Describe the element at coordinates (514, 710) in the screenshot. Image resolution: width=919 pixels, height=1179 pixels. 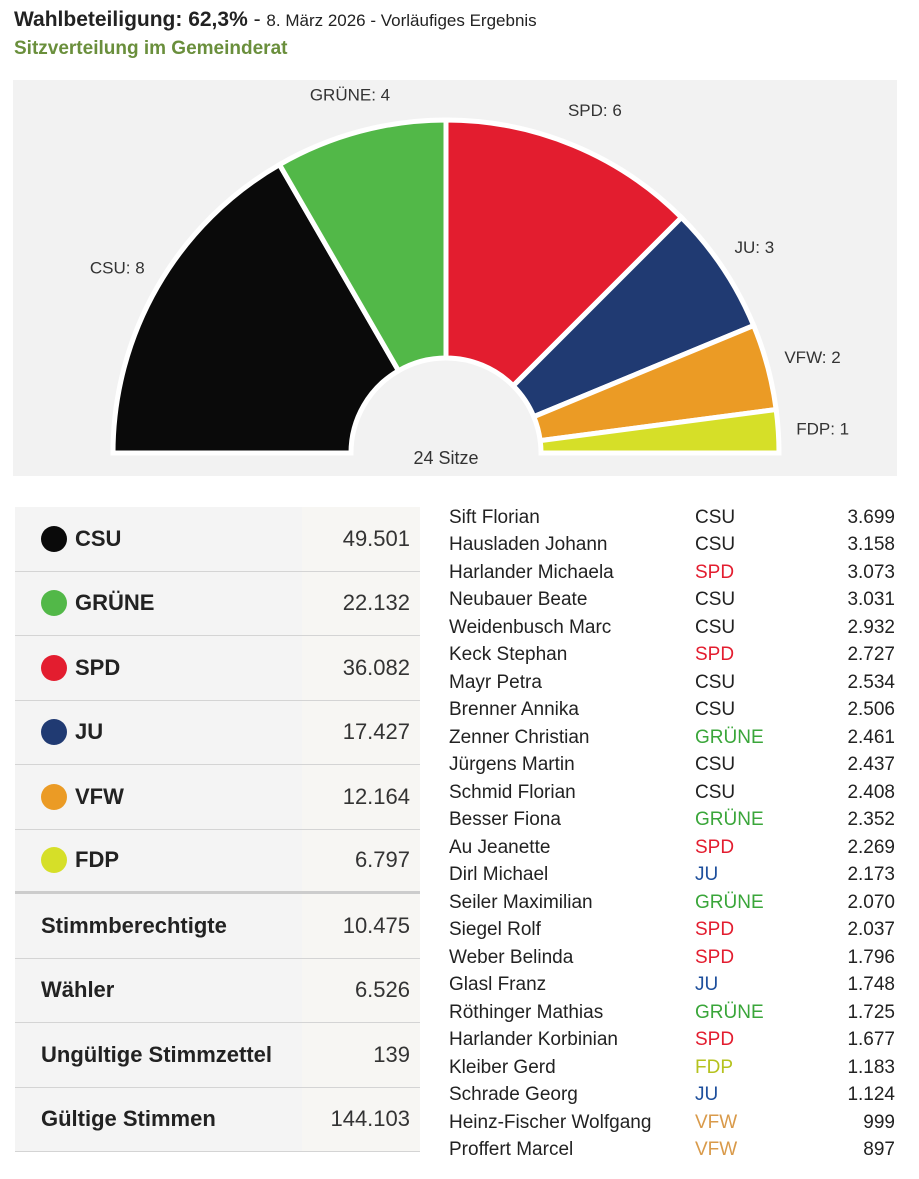
I see `candidate-name: Brenner Annika` at that location.